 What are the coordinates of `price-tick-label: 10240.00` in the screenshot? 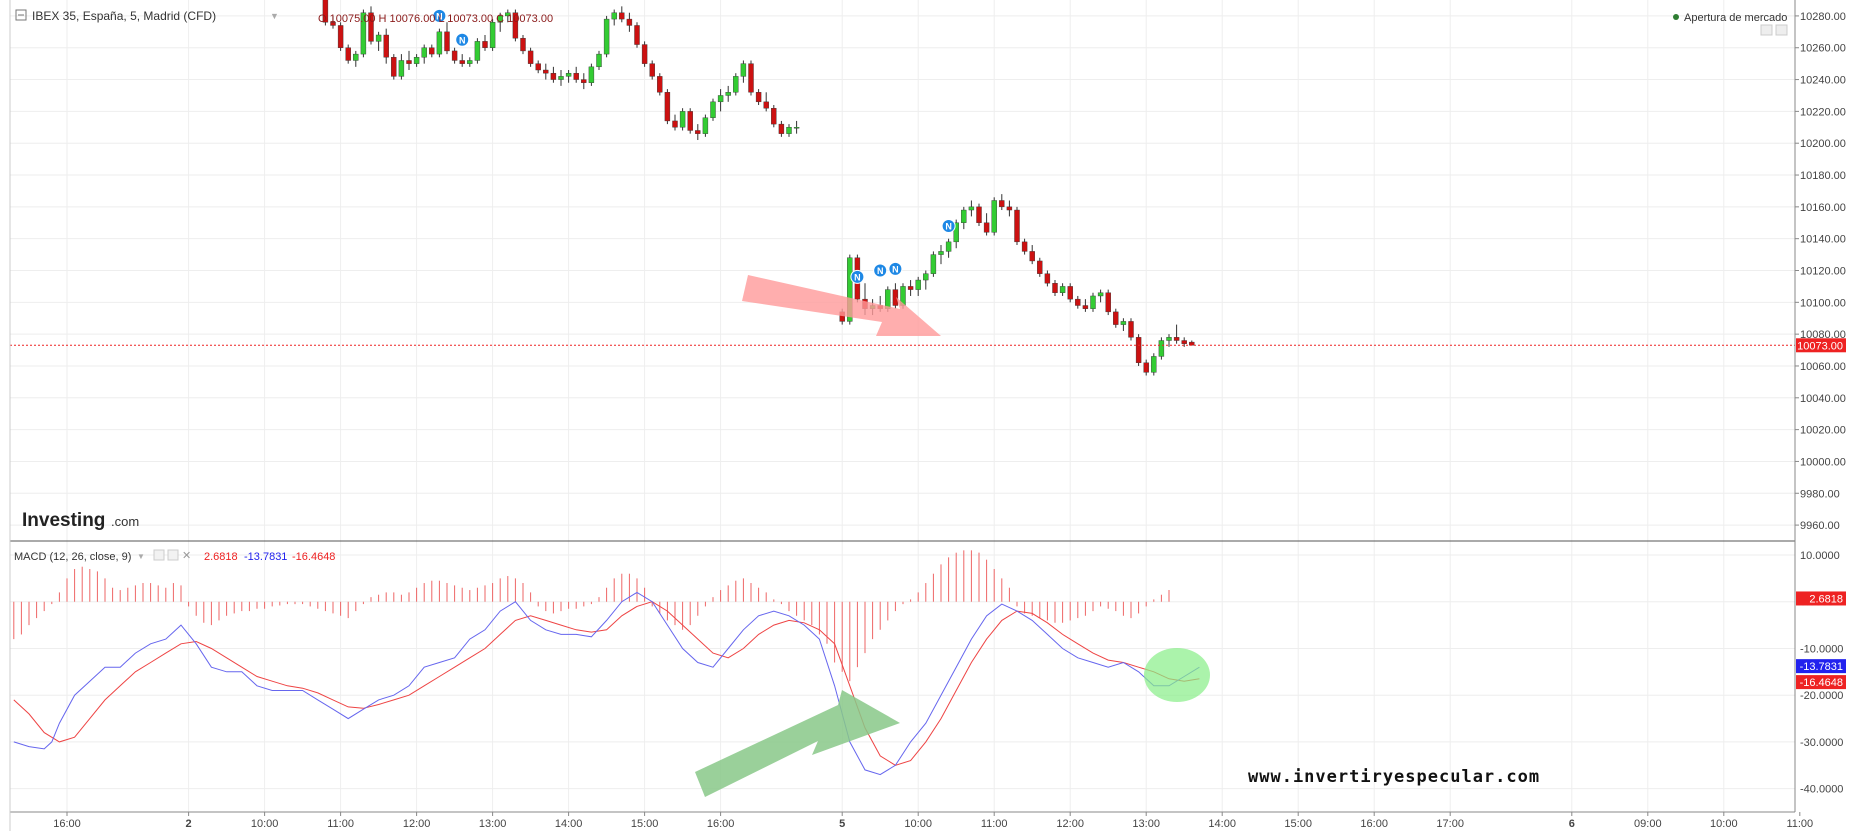 It's located at (1823, 81).